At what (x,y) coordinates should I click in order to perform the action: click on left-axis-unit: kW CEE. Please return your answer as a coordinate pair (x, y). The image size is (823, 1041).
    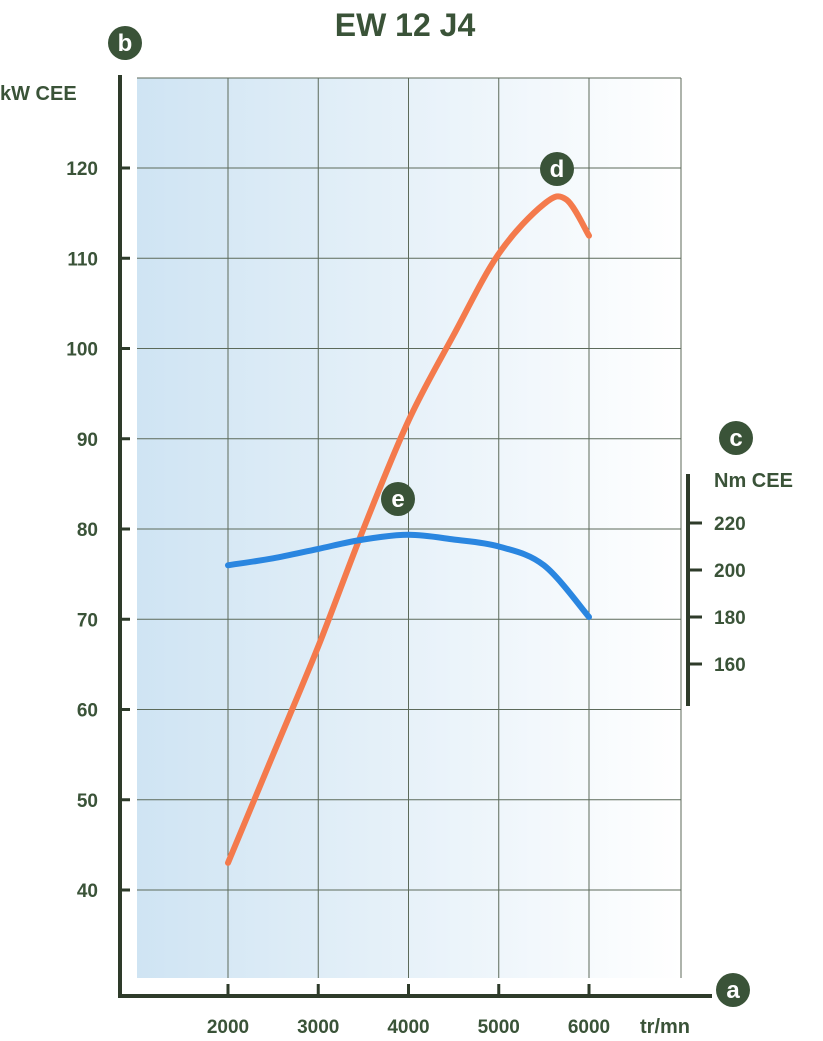
    Looking at the image, I should click on (38, 94).